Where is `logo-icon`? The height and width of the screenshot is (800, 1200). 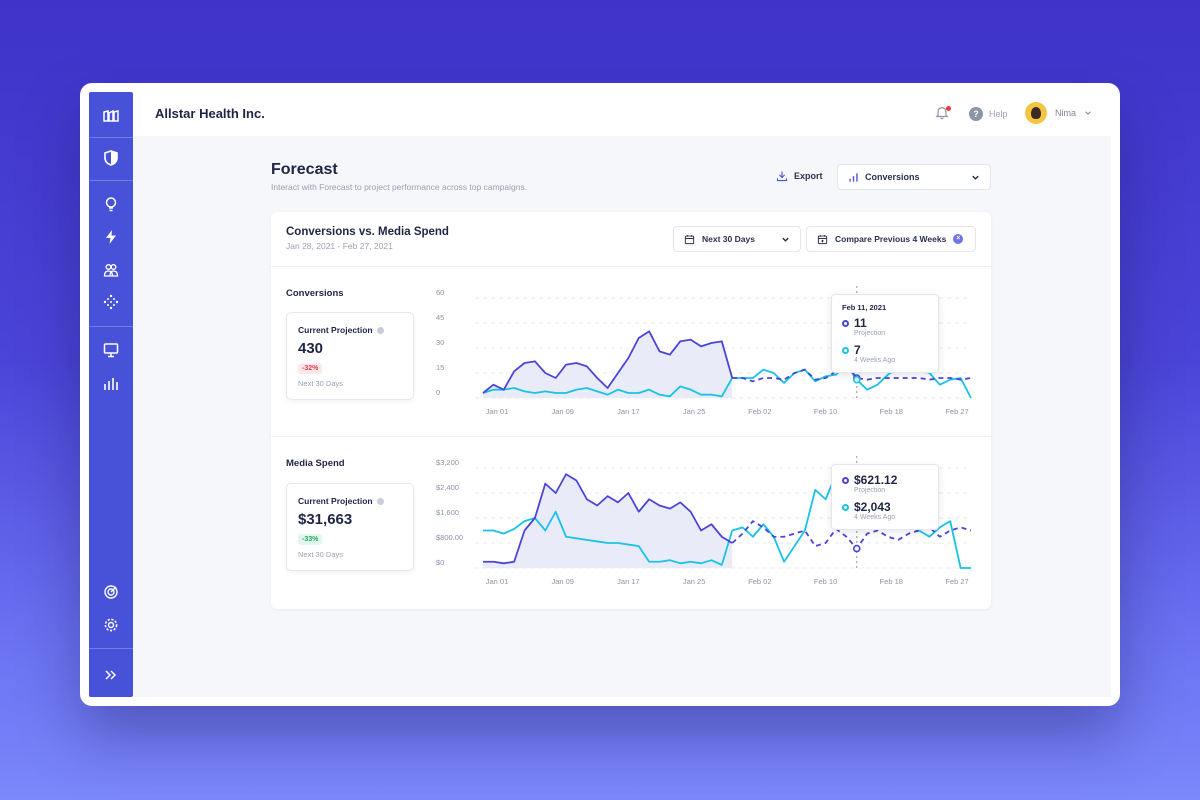 logo-icon is located at coordinates (111, 116).